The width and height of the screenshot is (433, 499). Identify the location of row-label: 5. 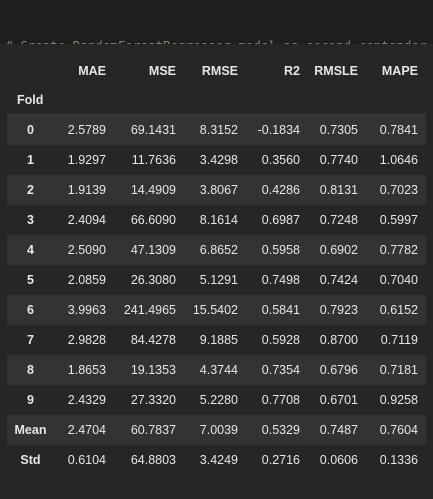
(30, 280).